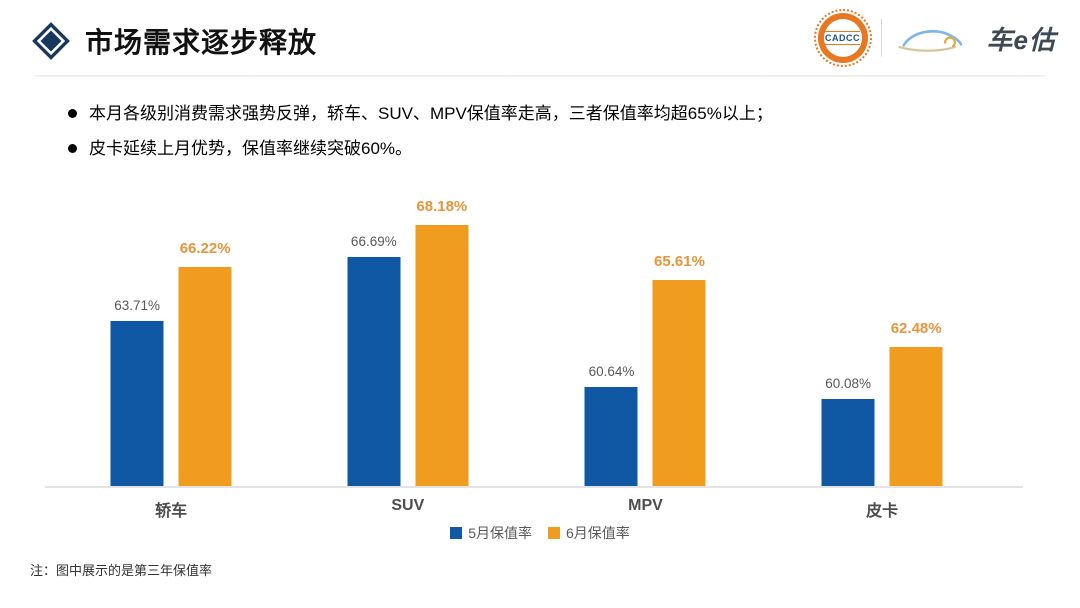 This screenshot has height=608, width=1080. What do you see at coordinates (171, 511) in the screenshot?
I see `x-axis-label-轿车: 轿车` at bounding box center [171, 511].